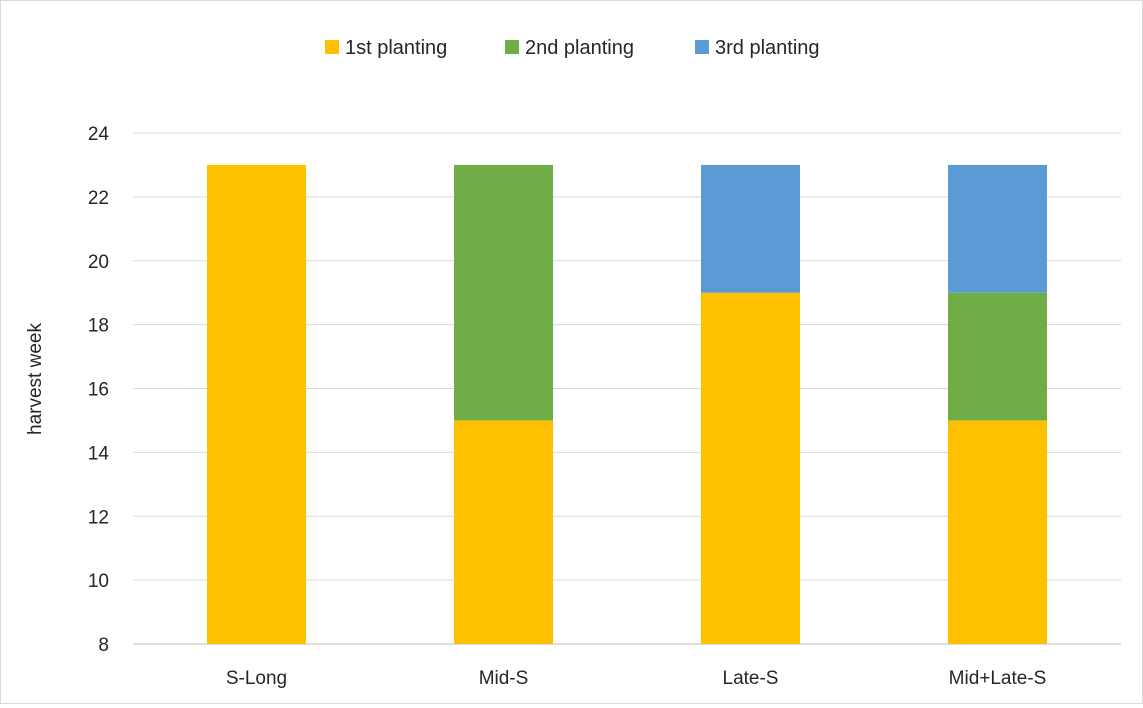  Describe the element at coordinates (35, 379) in the screenshot. I see `y-axis-title: harvest week` at that location.